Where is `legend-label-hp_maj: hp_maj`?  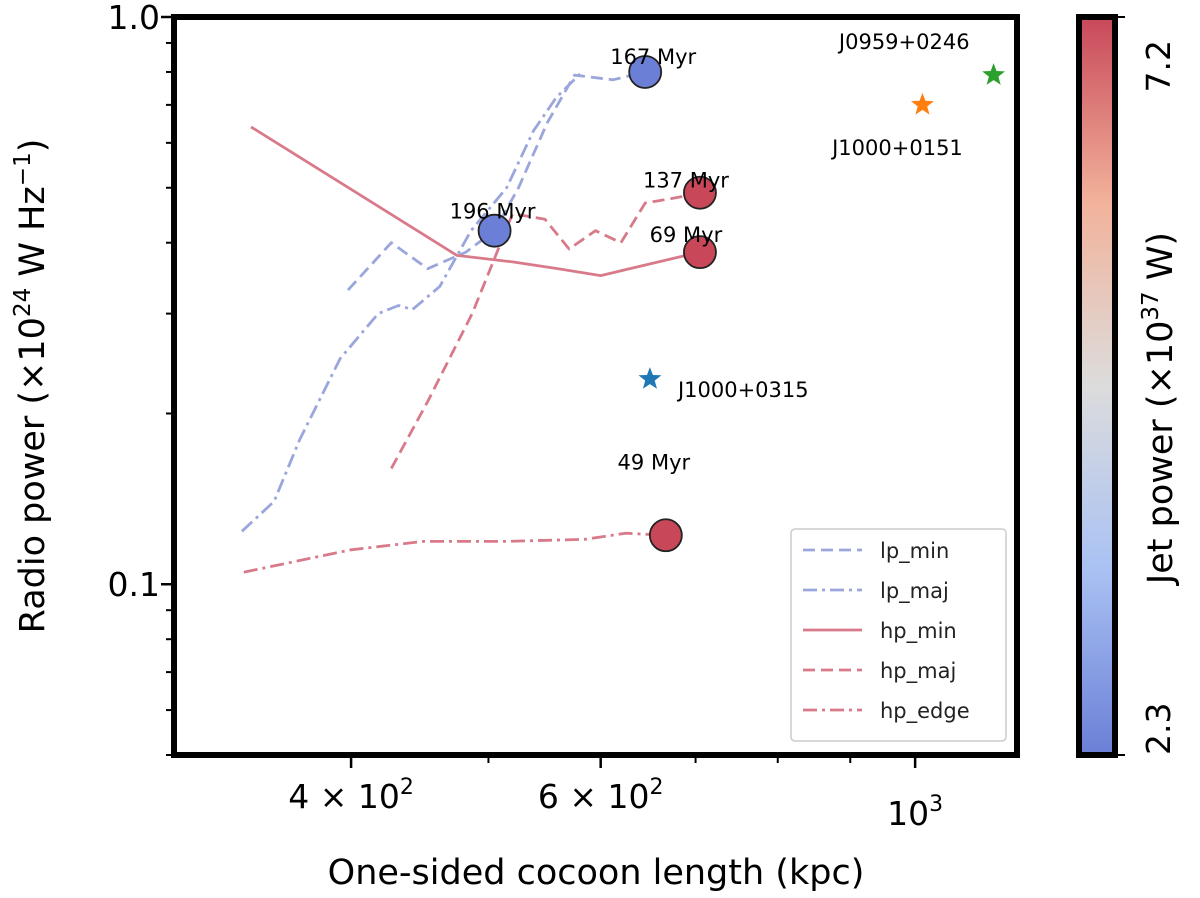 legend-label-hp_maj: hp_maj is located at coordinates (918, 671).